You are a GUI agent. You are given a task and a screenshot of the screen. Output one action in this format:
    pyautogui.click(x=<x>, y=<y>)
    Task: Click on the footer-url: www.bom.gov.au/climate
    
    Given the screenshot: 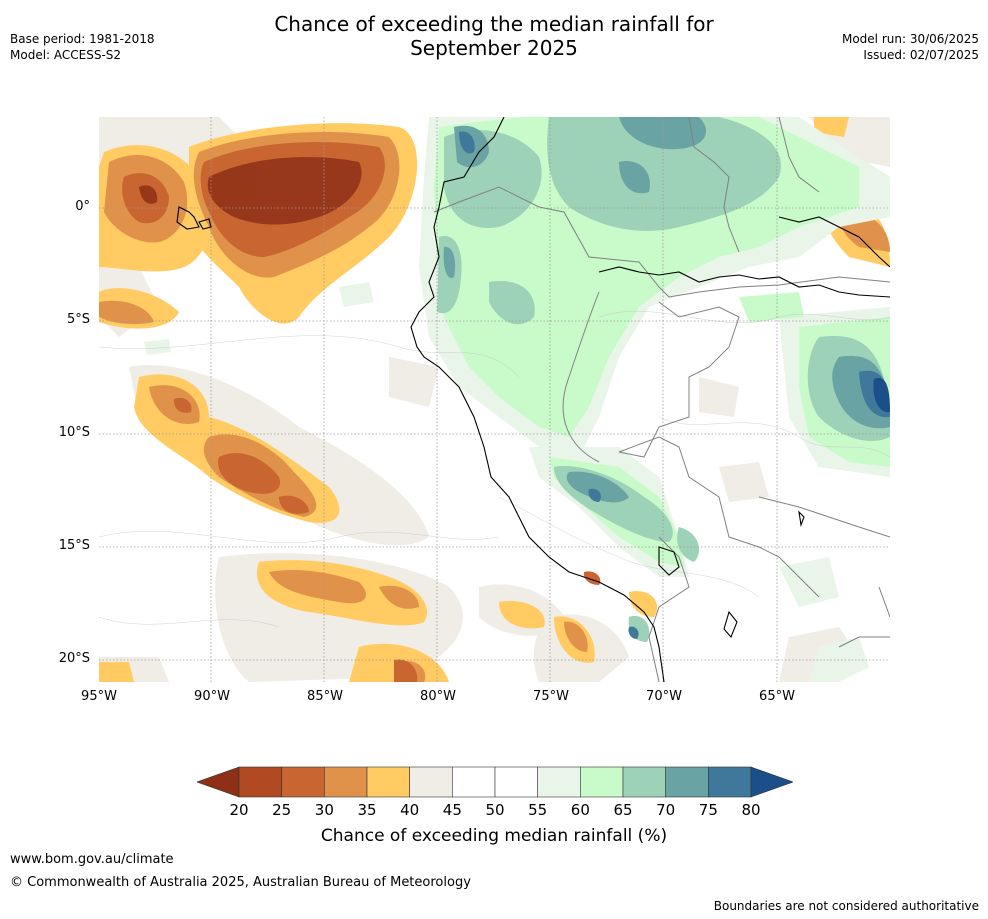 What is the action you would take?
    pyautogui.click(x=92, y=859)
    